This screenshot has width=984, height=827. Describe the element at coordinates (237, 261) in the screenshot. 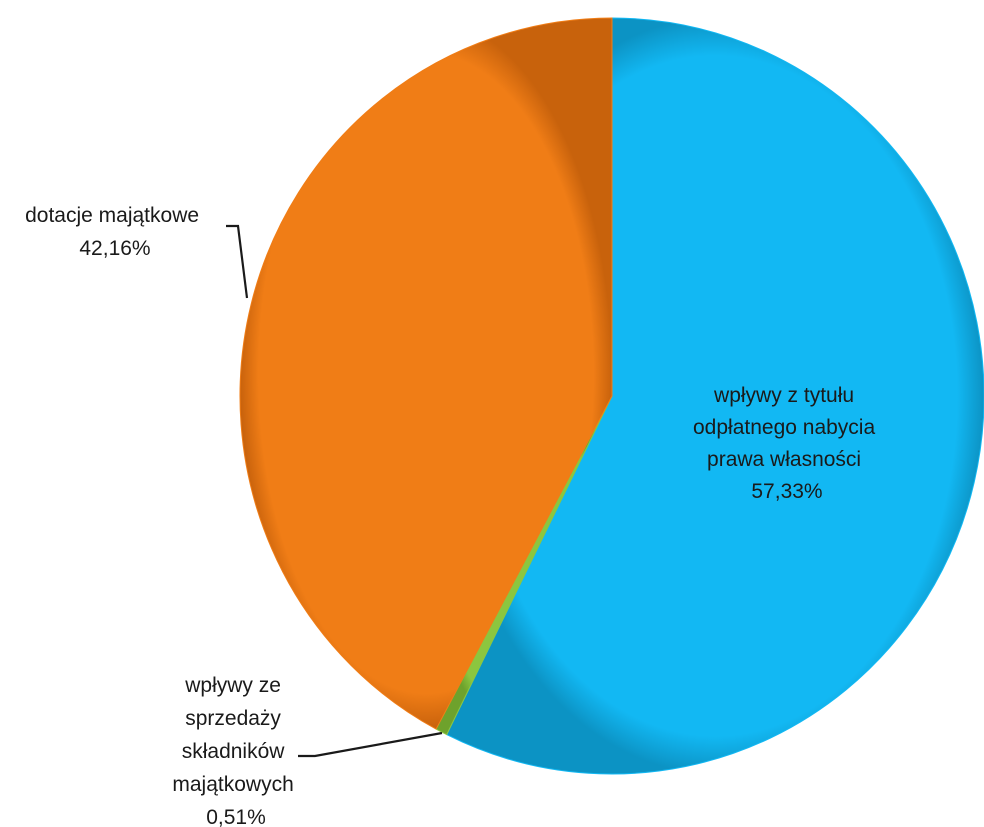

I see `leader-line-dotacje` at that location.